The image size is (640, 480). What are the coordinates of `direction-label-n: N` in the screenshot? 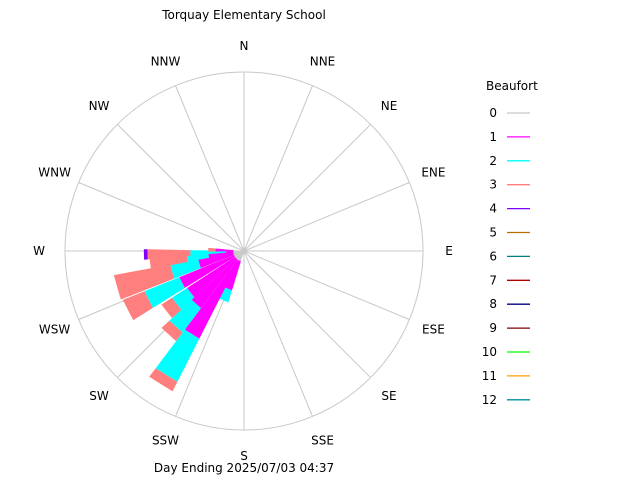 It's located at (244, 46).